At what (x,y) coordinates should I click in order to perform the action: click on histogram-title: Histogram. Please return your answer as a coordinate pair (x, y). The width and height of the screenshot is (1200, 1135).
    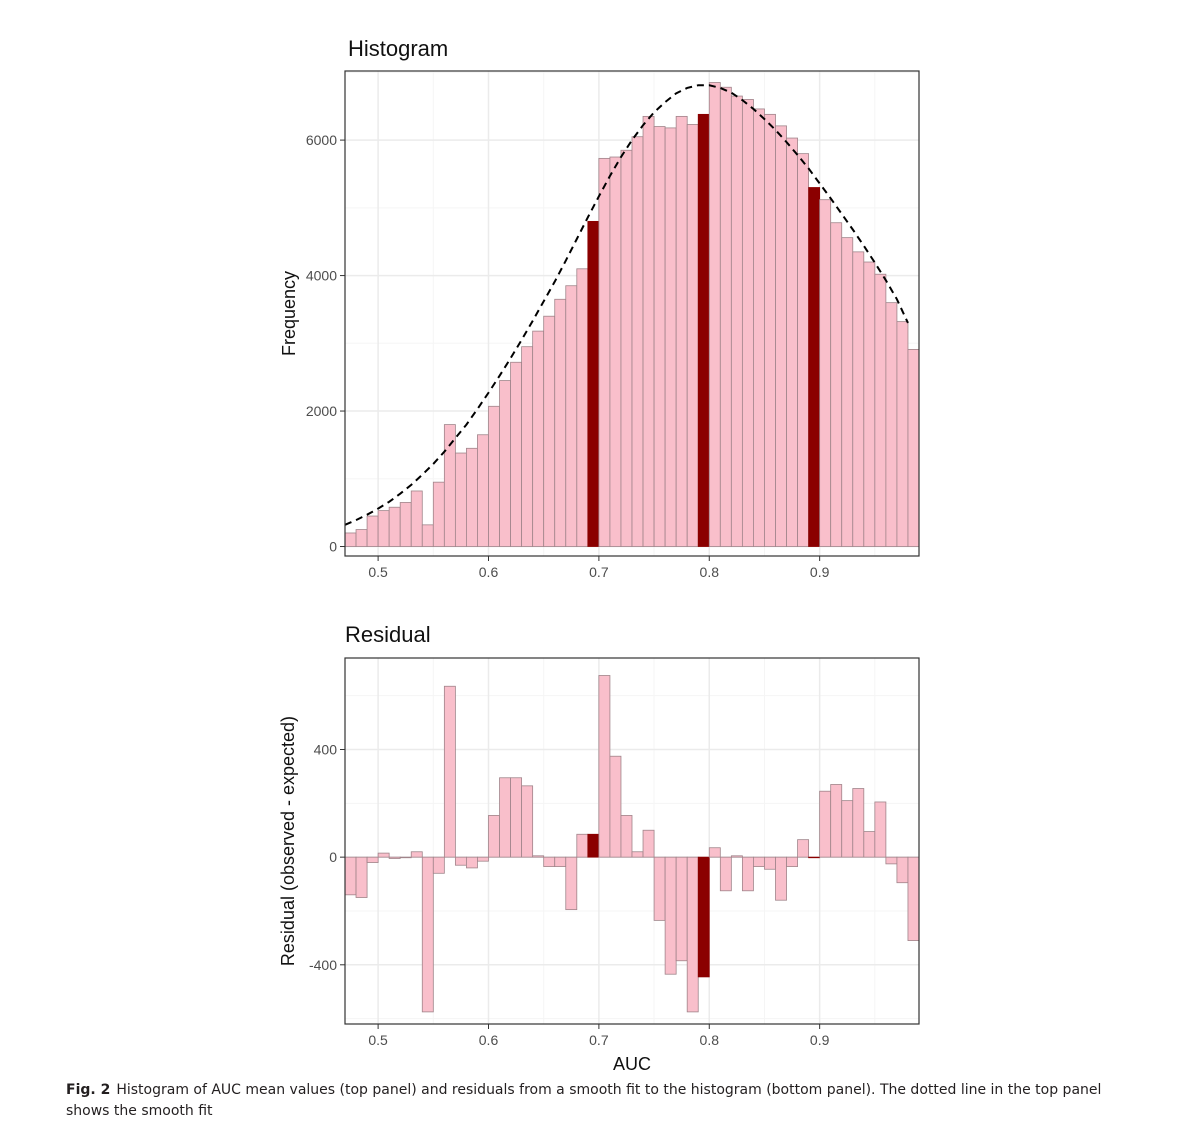
    Looking at the image, I should click on (398, 48).